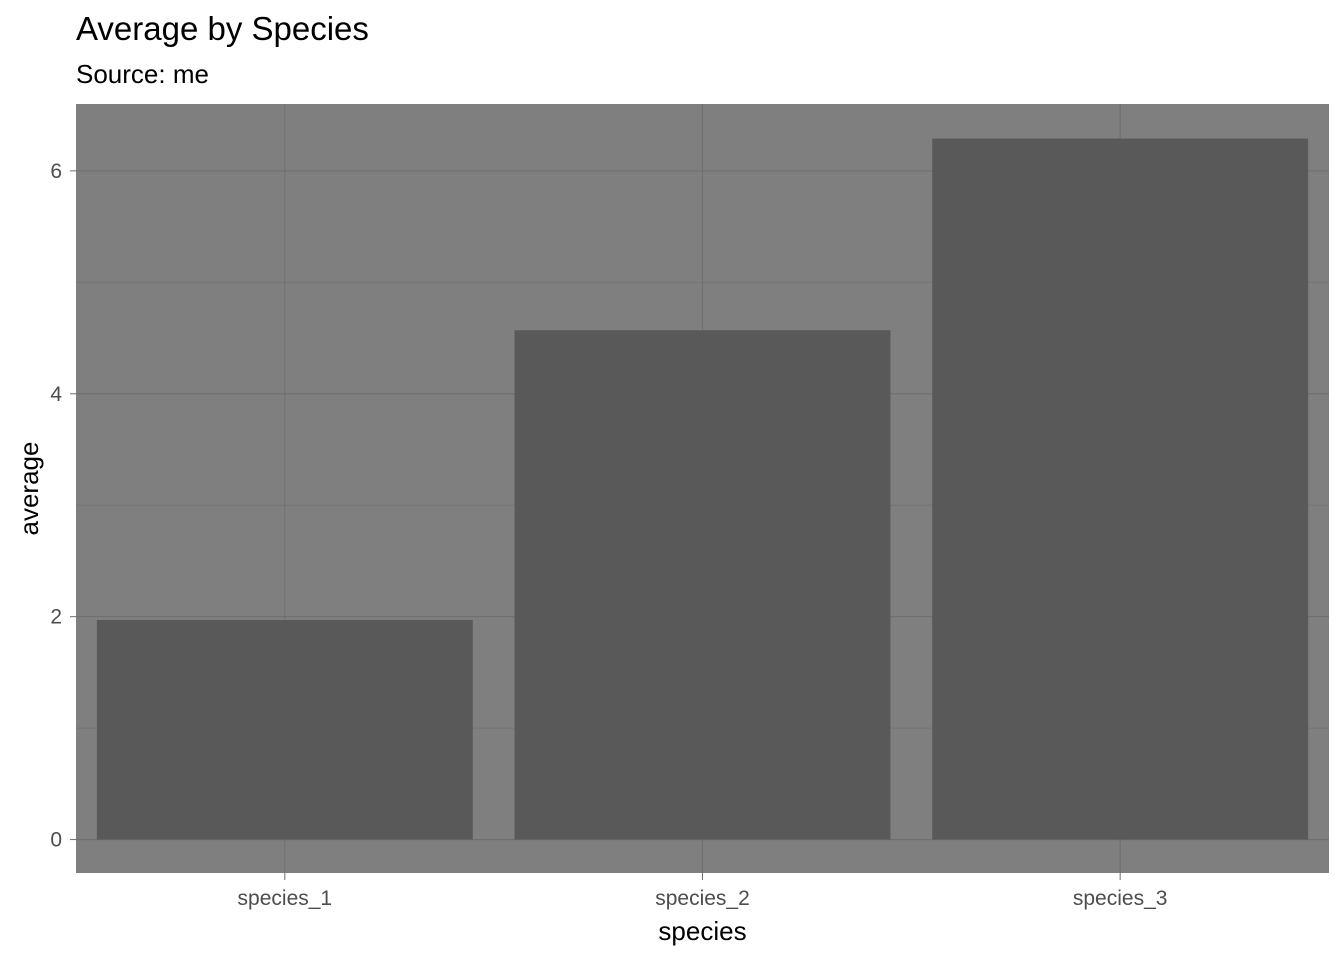 This screenshot has height=960, width=1344. What do you see at coordinates (56, 840) in the screenshot?
I see `y-tick-label: 0` at bounding box center [56, 840].